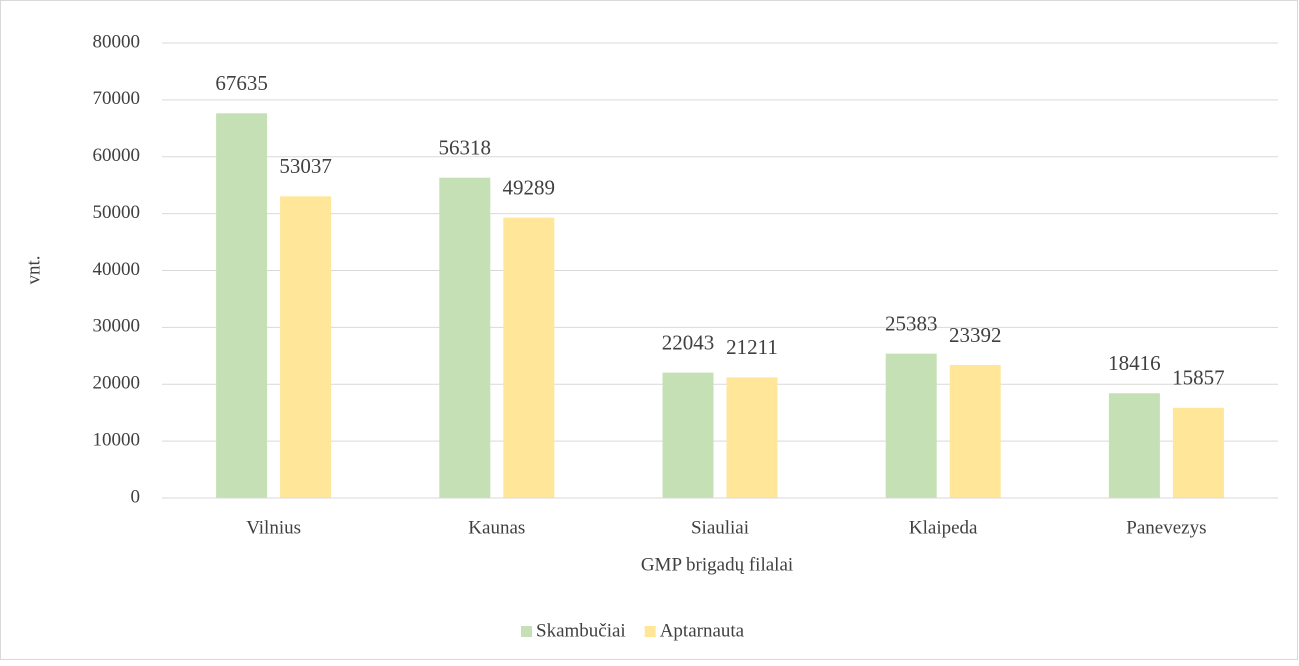 The image size is (1299, 666). I want to click on y-tick-label: 60000, so click(117, 155).